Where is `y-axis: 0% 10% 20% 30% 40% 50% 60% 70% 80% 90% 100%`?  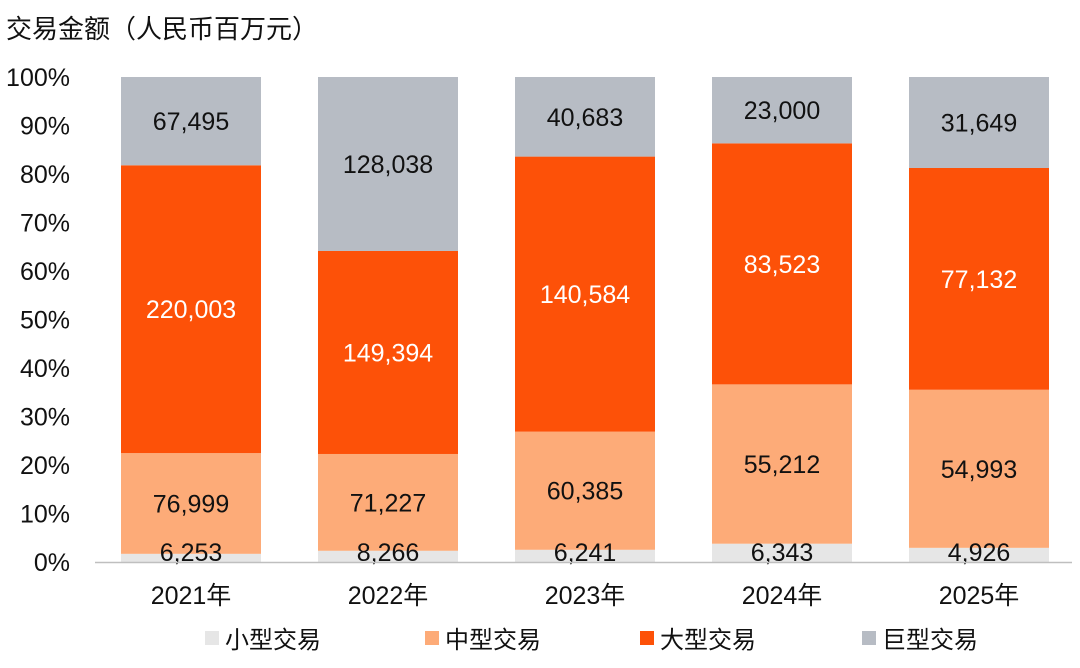 y-axis: 0% 10% 20% 30% 40% 50% 60% 70% 80% 90% 100% is located at coordinates (38, 320).